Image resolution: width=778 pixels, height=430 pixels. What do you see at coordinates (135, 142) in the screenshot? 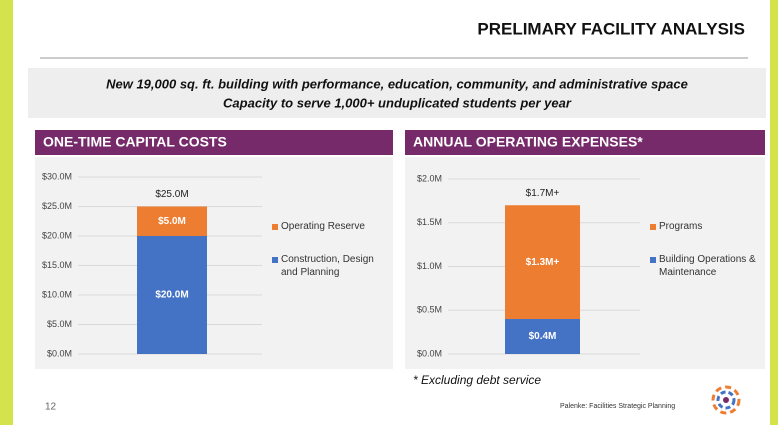
I see `chart-title: ONE-TIME CAPITAL COSTS` at bounding box center [135, 142].